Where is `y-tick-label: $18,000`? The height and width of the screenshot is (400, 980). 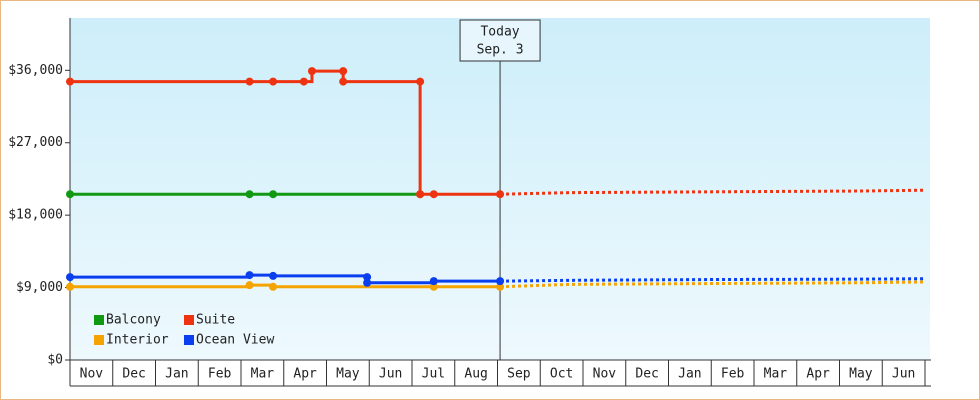 y-tick-label: $18,000 is located at coordinates (35, 215).